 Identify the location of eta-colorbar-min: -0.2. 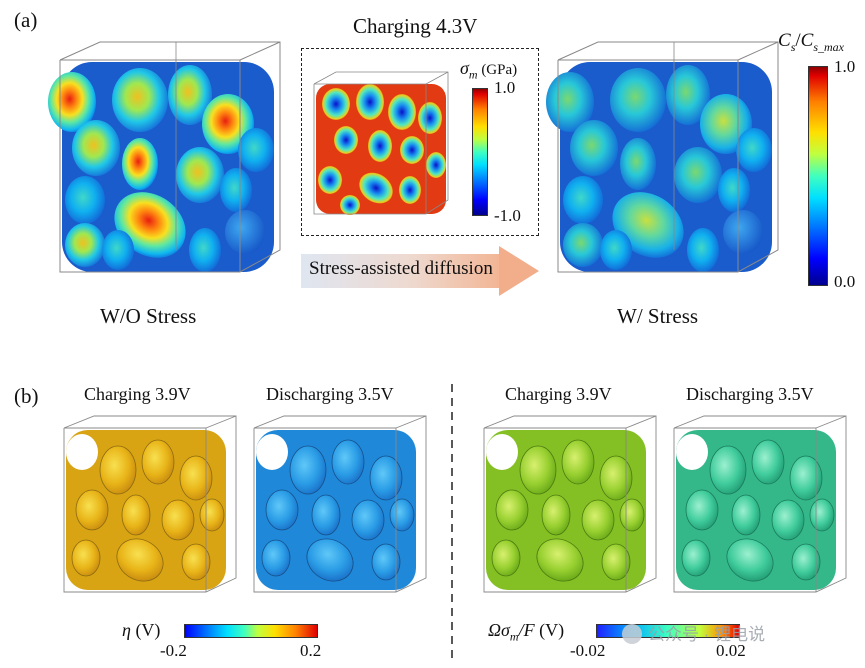
(173, 650).